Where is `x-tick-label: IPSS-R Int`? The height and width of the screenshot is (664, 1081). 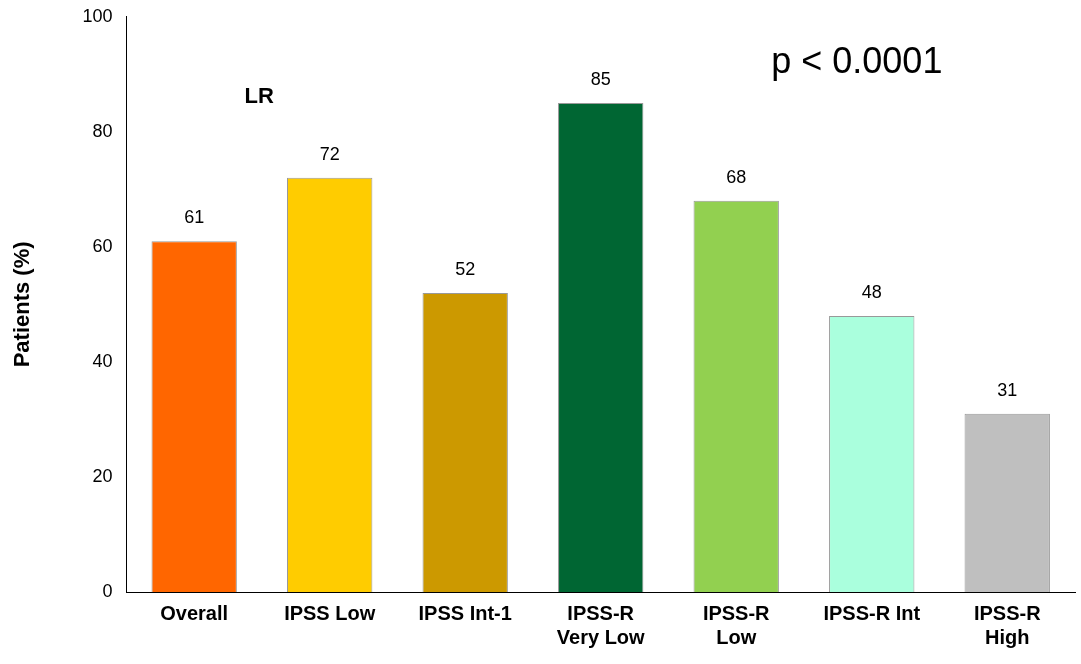
x-tick-label: IPSS-R Int is located at coordinates (872, 612).